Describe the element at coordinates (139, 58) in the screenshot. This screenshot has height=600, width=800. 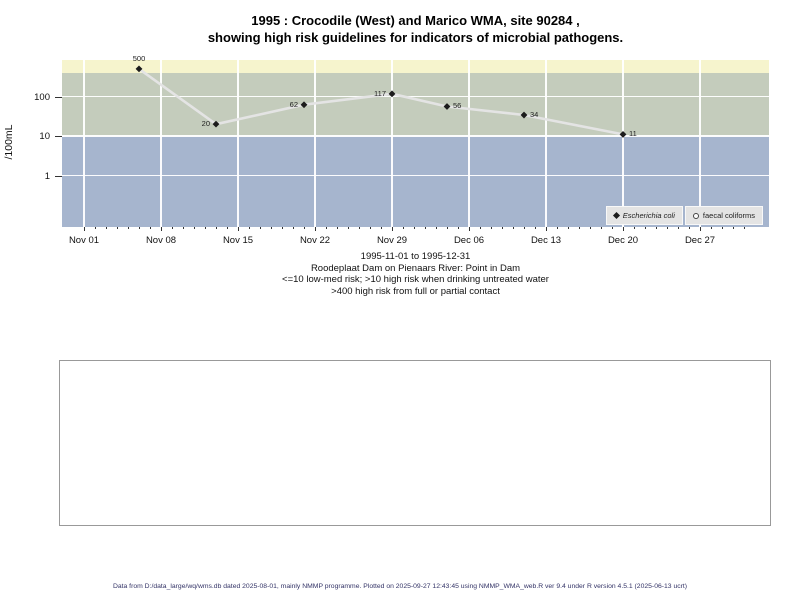
I see `data-point-label: 500` at that location.